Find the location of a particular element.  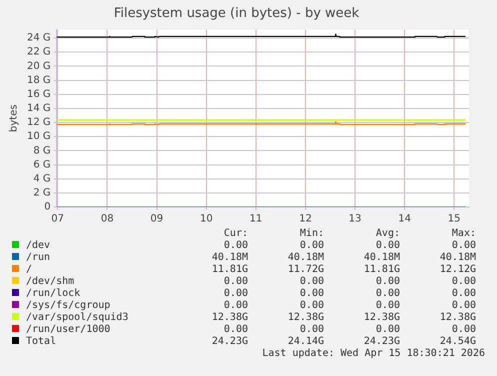

x-tick-label: 12 is located at coordinates (305, 219).